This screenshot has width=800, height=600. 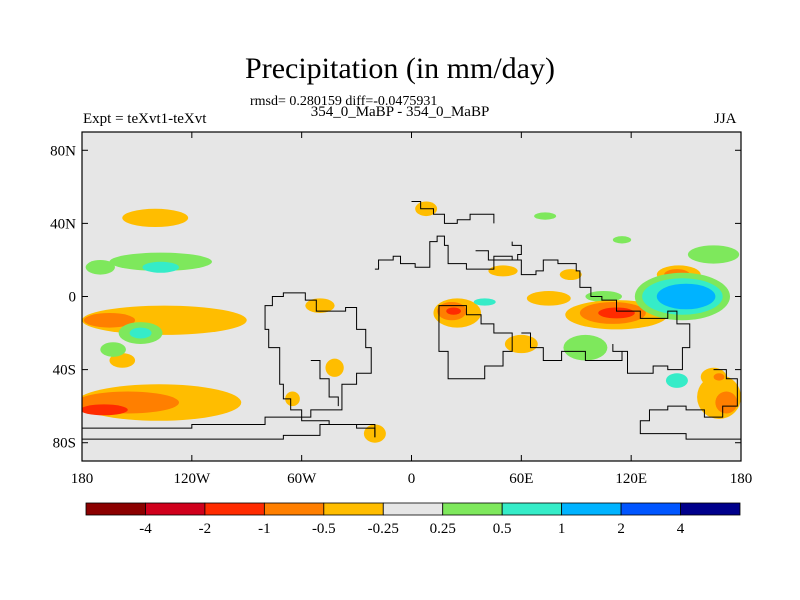 I want to click on colorbar-label: -0.25, so click(x=383, y=529).